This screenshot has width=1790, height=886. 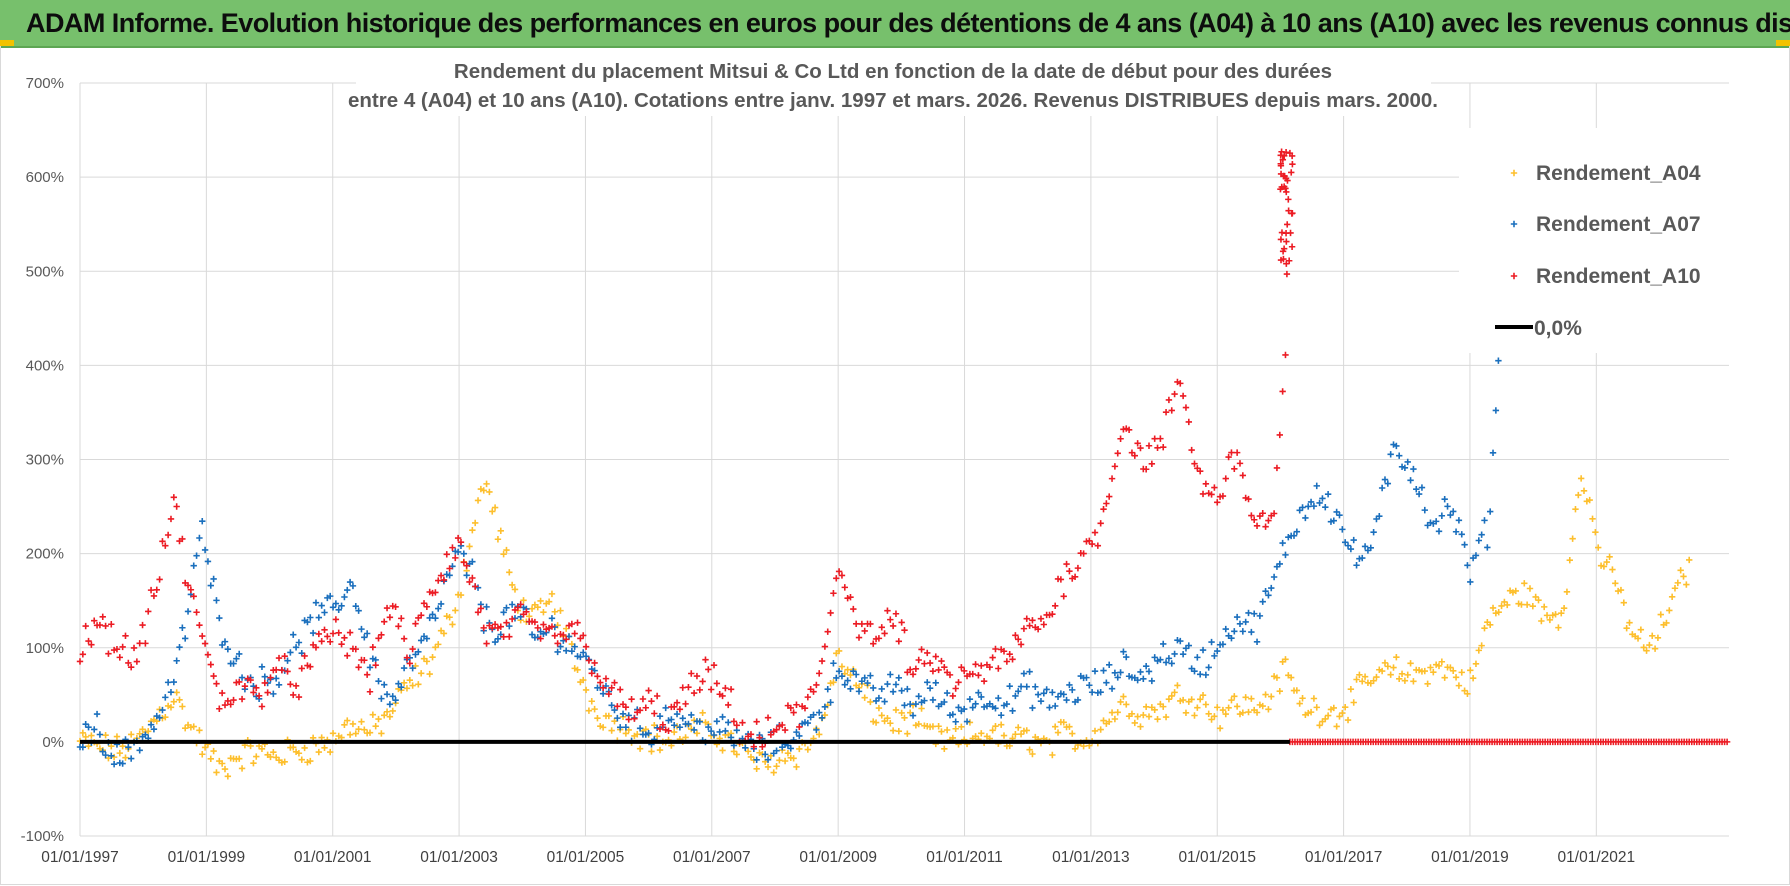 What do you see at coordinates (333, 857) in the screenshot?
I see `x-tick-label: 01/01/2001` at bounding box center [333, 857].